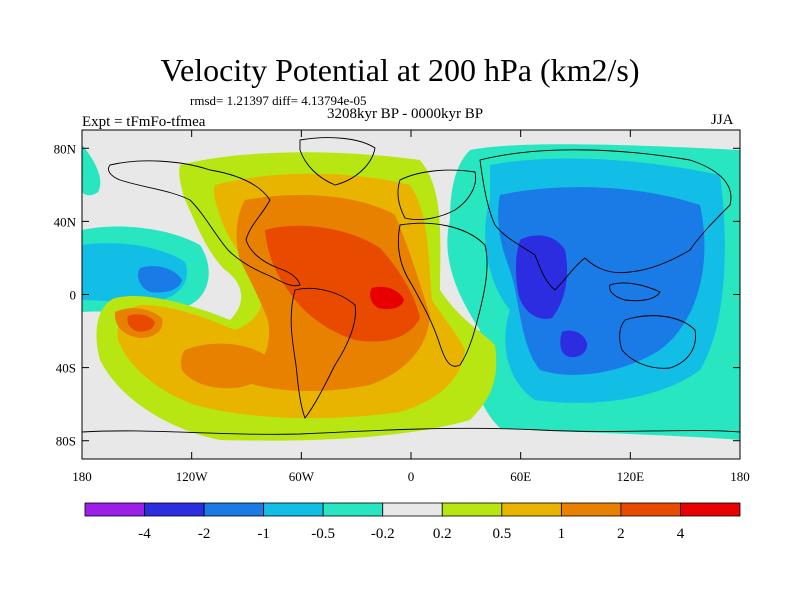 The width and height of the screenshot is (800, 600). Describe the element at coordinates (323, 534) in the screenshot. I see `colorbar-label: -0.5` at that location.